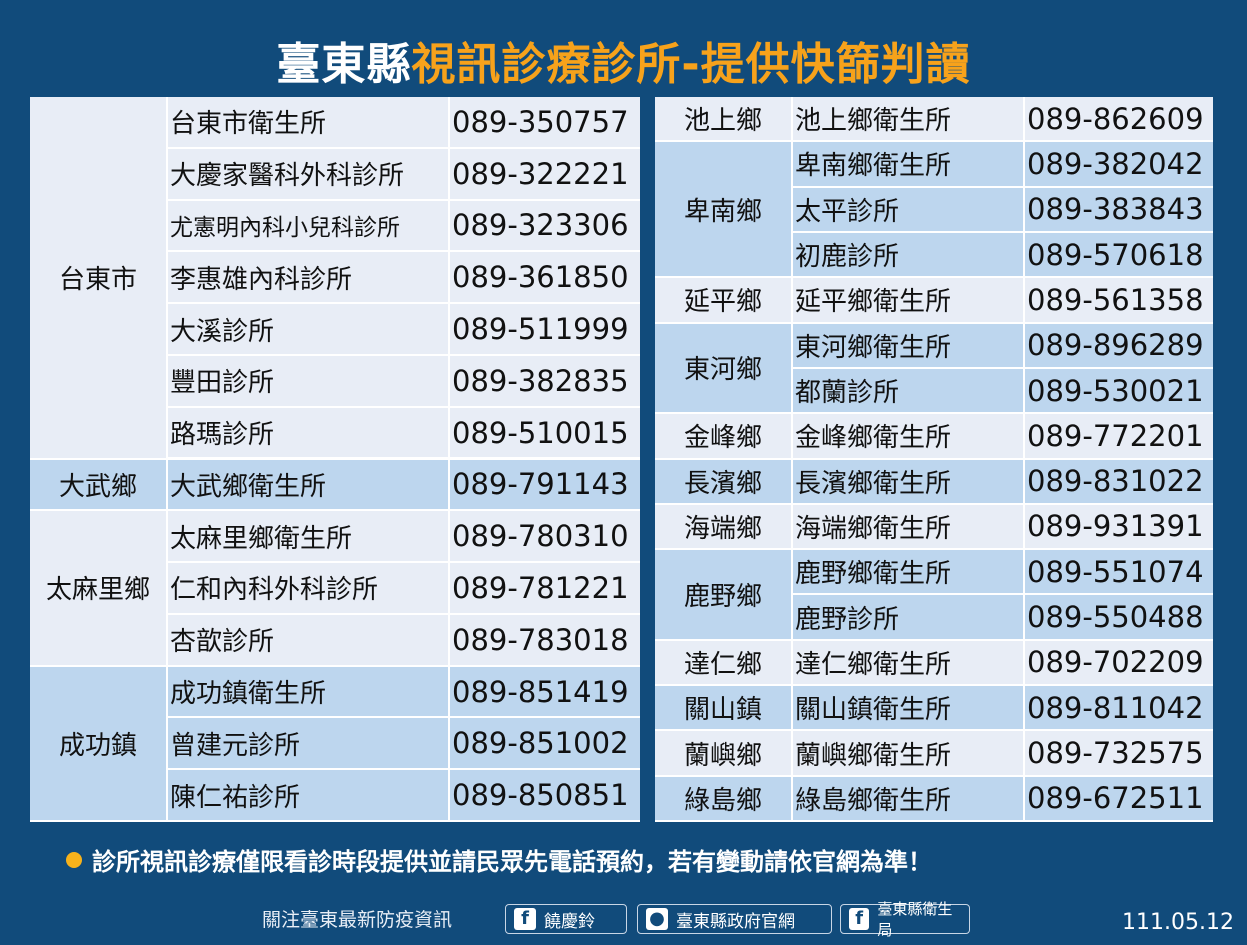 The width and height of the screenshot is (1247, 945). What do you see at coordinates (908, 481) in the screenshot?
I see `clinic-name: 長濱鄉衛生所` at bounding box center [908, 481].